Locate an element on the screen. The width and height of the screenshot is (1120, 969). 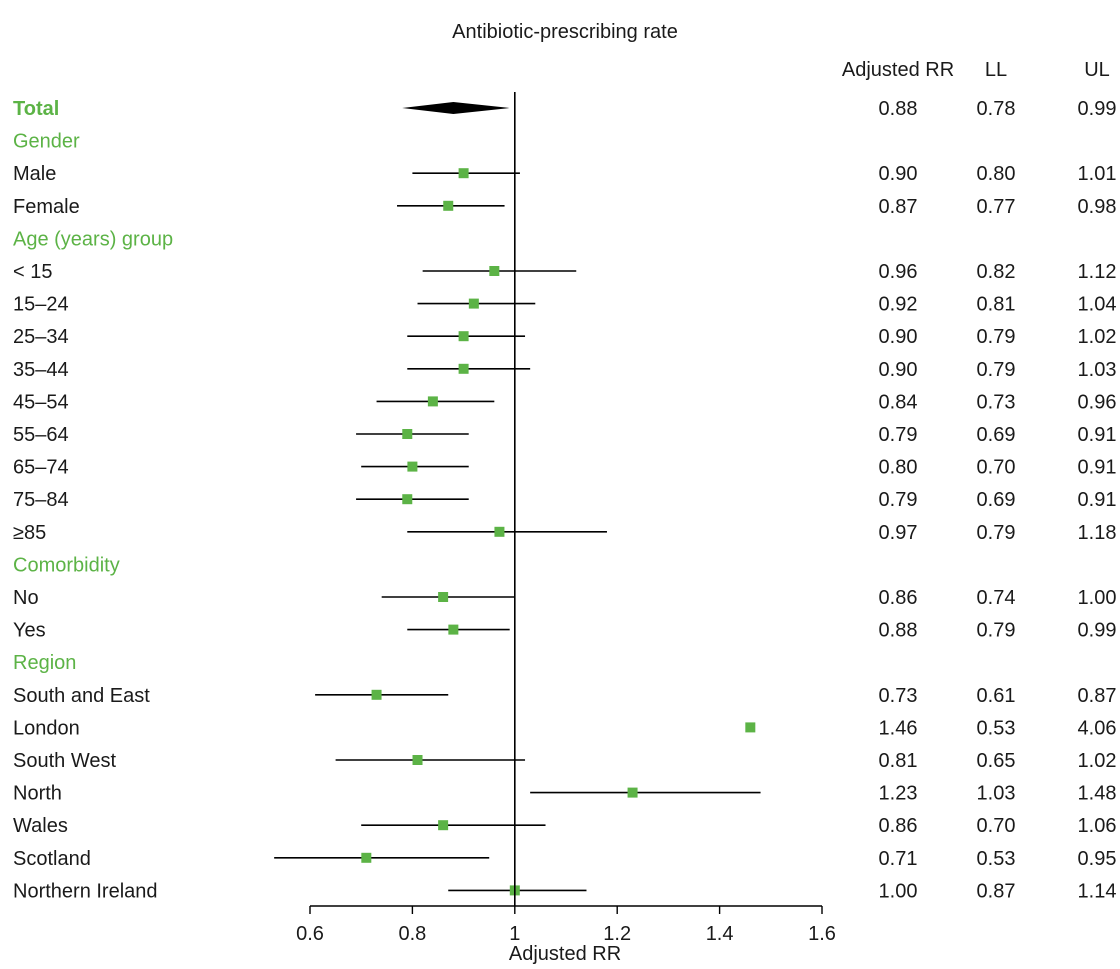
row-label: Total is located at coordinates (36, 109).